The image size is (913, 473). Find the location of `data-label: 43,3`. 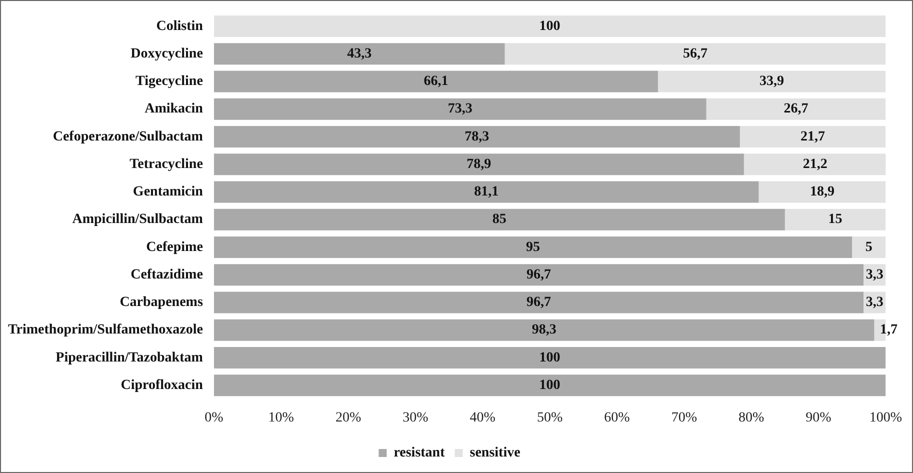

data-label: 43,3 is located at coordinates (359, 54).